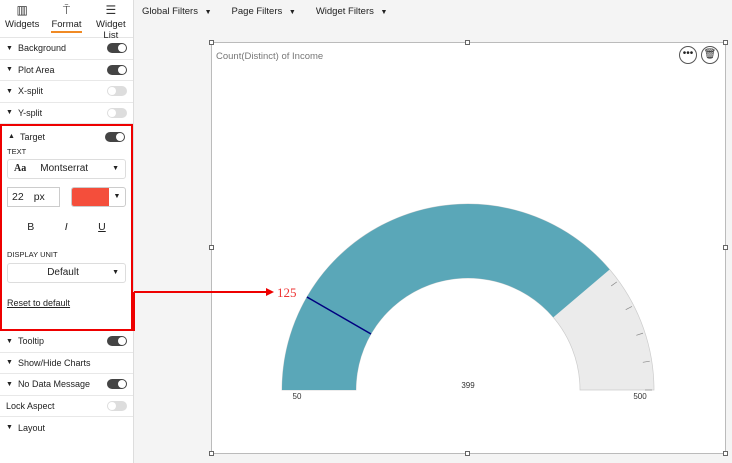  What do you see at coordinates (22, 10) in the screenshot?
I see `chart-icon: ▥` at bounding box center [22, 10].